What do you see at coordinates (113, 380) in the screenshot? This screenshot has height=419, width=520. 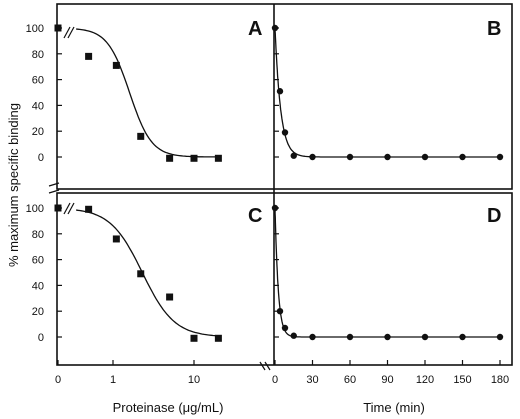 I see `x-tick-label: 1` at bounding box center [113, 380].